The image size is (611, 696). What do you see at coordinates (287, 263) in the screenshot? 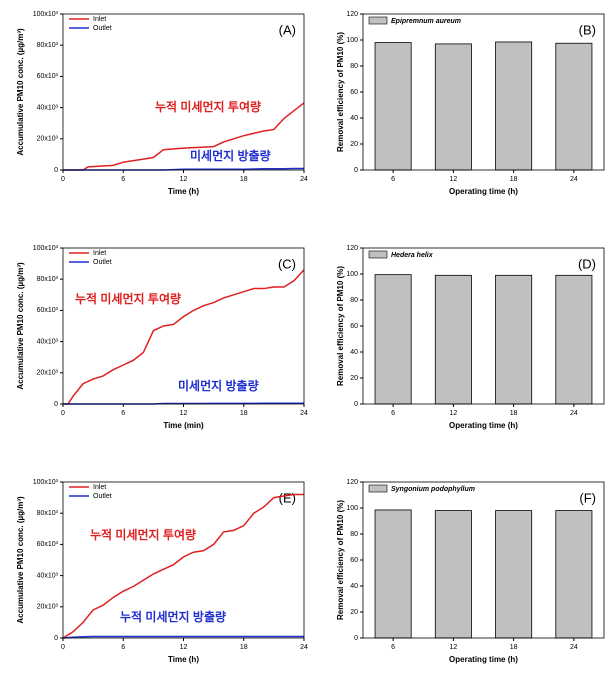
I see `panel-label: (C)` at bounding box center [287, 263].